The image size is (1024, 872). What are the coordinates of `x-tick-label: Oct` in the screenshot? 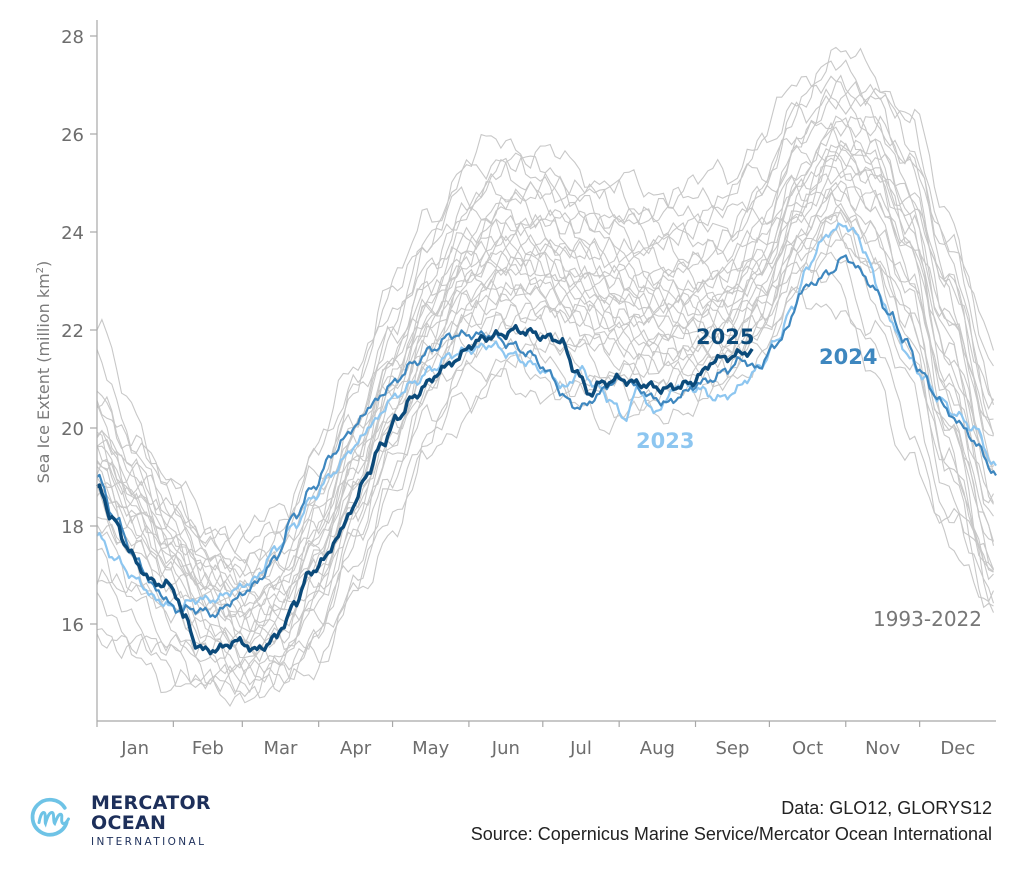 It's located at (807, 748).